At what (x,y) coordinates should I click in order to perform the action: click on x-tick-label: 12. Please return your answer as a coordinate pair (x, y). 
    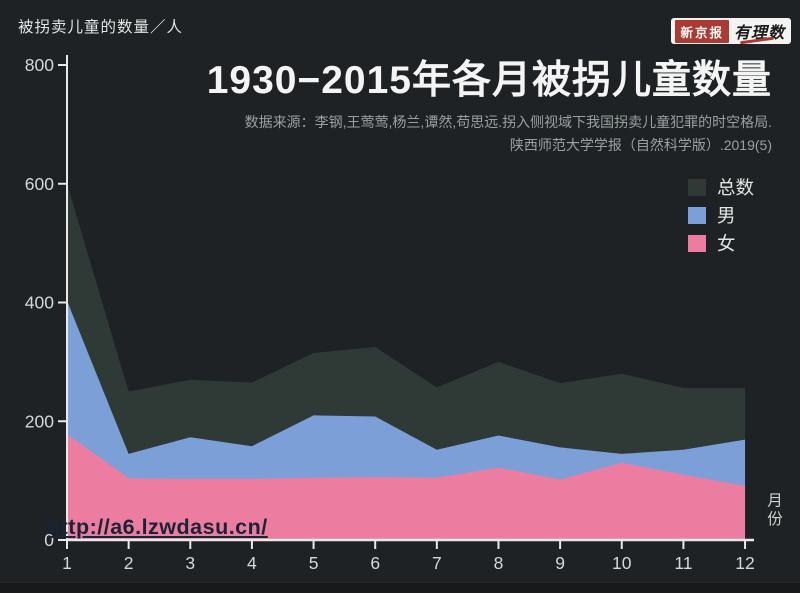
    Looking at the image, I should click on (744, 563).